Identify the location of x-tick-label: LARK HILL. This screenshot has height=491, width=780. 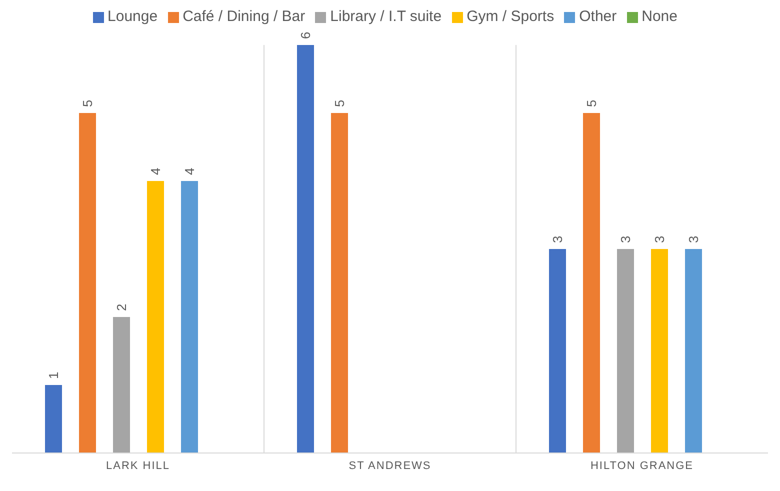
(138, 466).